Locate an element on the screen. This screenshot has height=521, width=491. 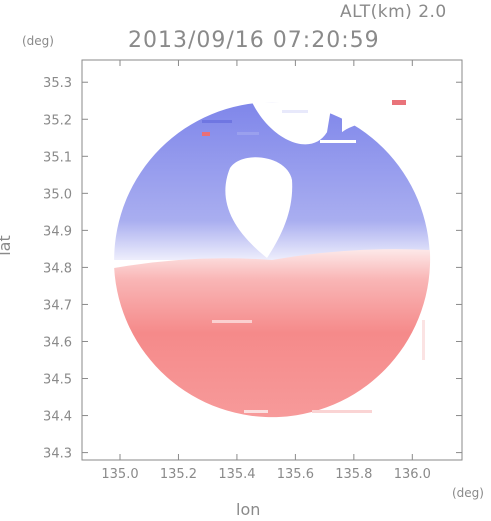
x-tick-label: 136.0 is located at coordinates (412, 474).